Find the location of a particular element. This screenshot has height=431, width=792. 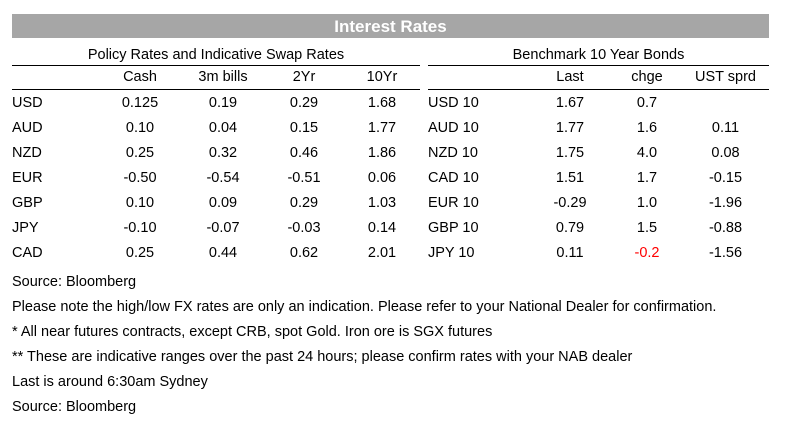

bond-last: 0.79 is located at coordinates (570, 227).